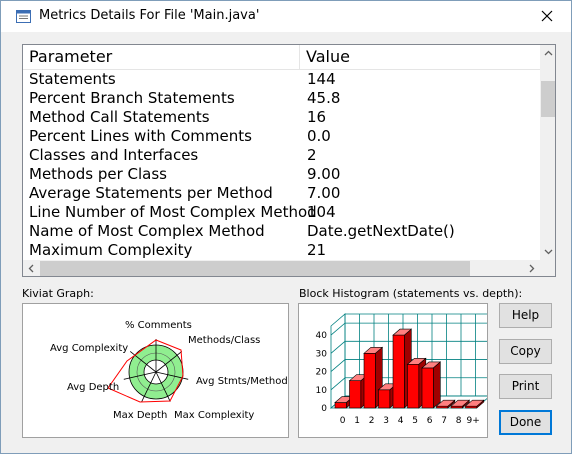  What do you see at coordinates (444, 421) in the screenshot?
I see `histogram-x-tick-label: 7` at bounding box center [444, 421].